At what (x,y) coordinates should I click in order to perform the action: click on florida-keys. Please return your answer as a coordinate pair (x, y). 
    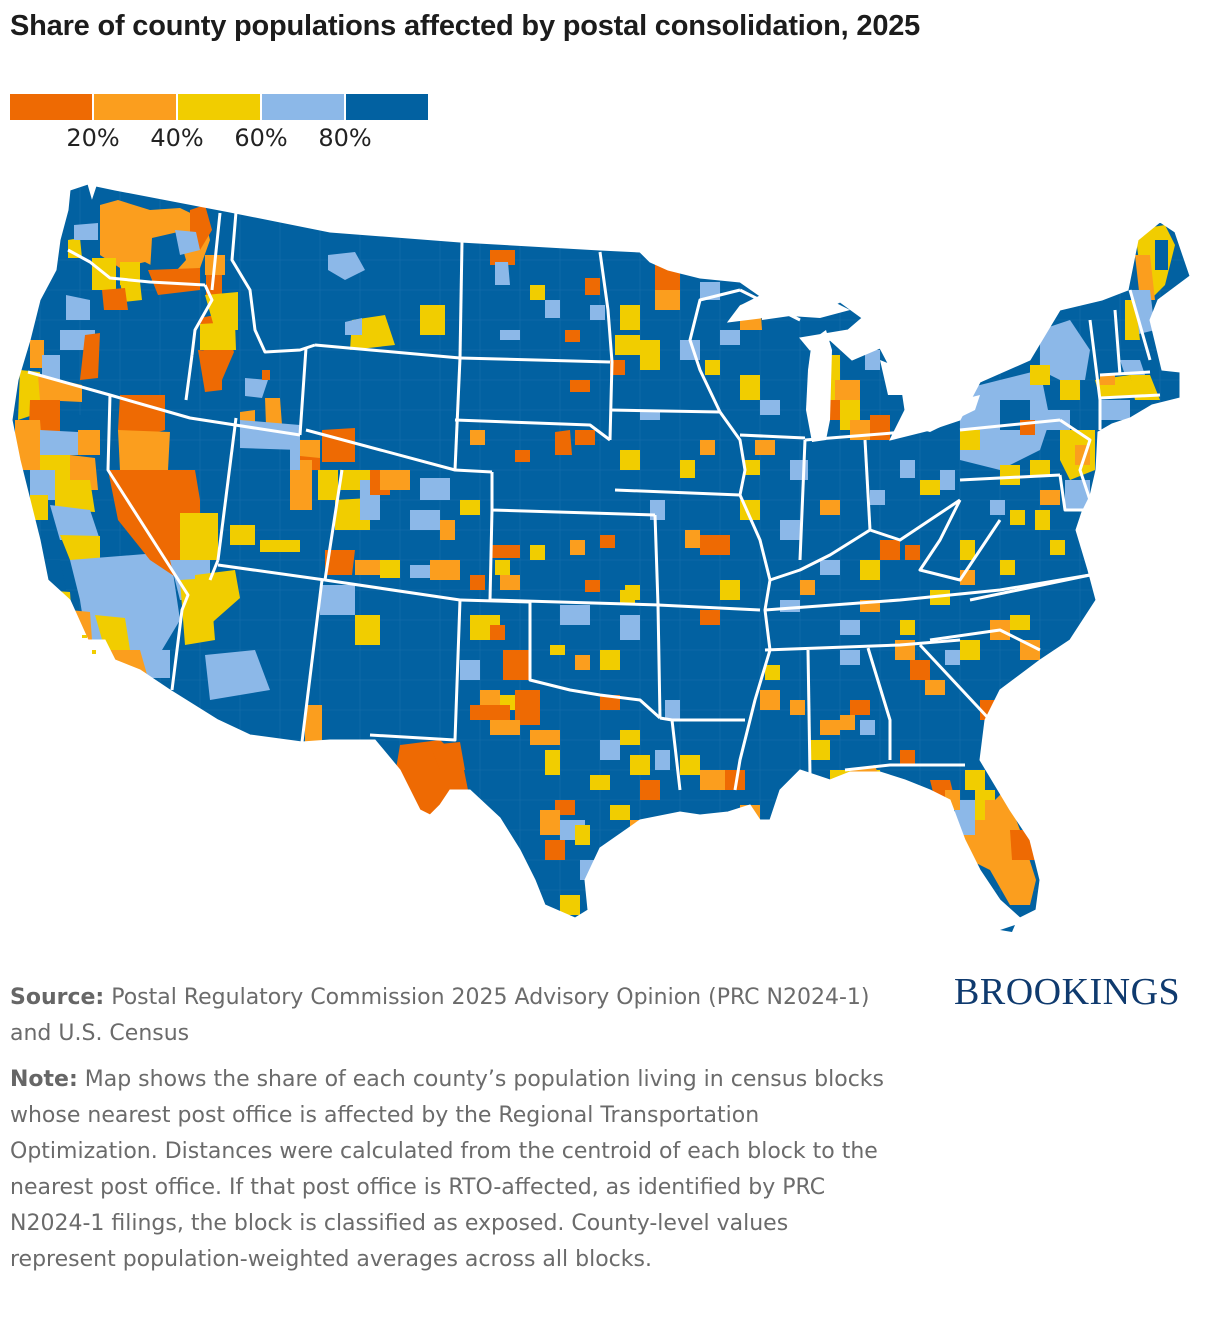
    Looking at the image, I should click on (1007, 928).